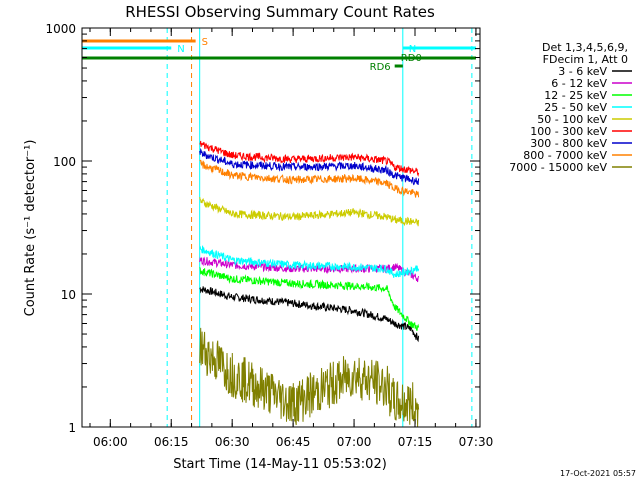 The height and width of the screenshot is (480, 640). What do you see at coordinates (575, 95) in the screenshot?
I see `legend-entry: 12 - 25 keV` at bounding box center [575, 95].